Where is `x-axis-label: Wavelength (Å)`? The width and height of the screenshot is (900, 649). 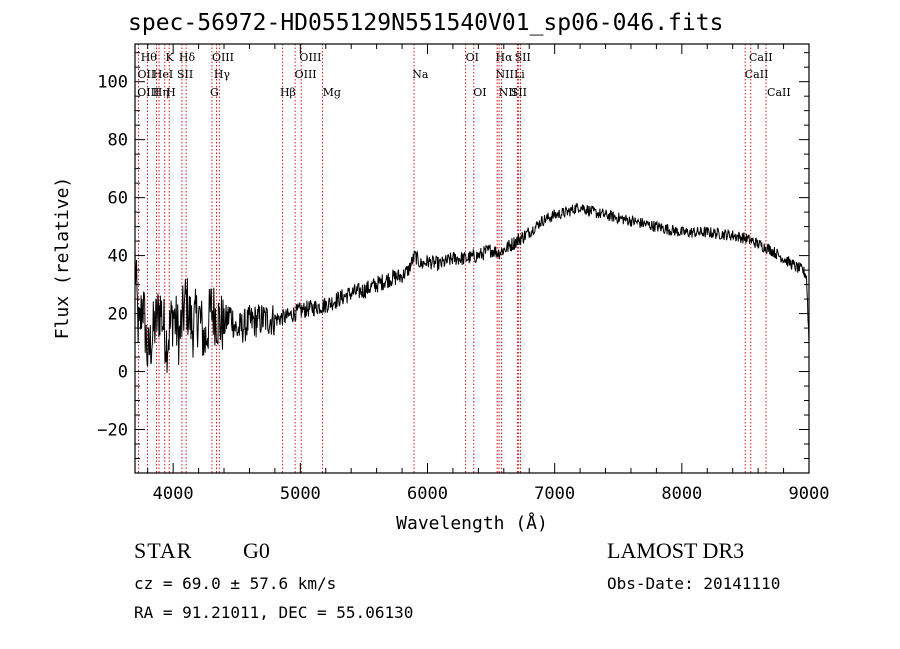
x-axis-label: Wavelength (Å) is located at coordinates (472, 523).